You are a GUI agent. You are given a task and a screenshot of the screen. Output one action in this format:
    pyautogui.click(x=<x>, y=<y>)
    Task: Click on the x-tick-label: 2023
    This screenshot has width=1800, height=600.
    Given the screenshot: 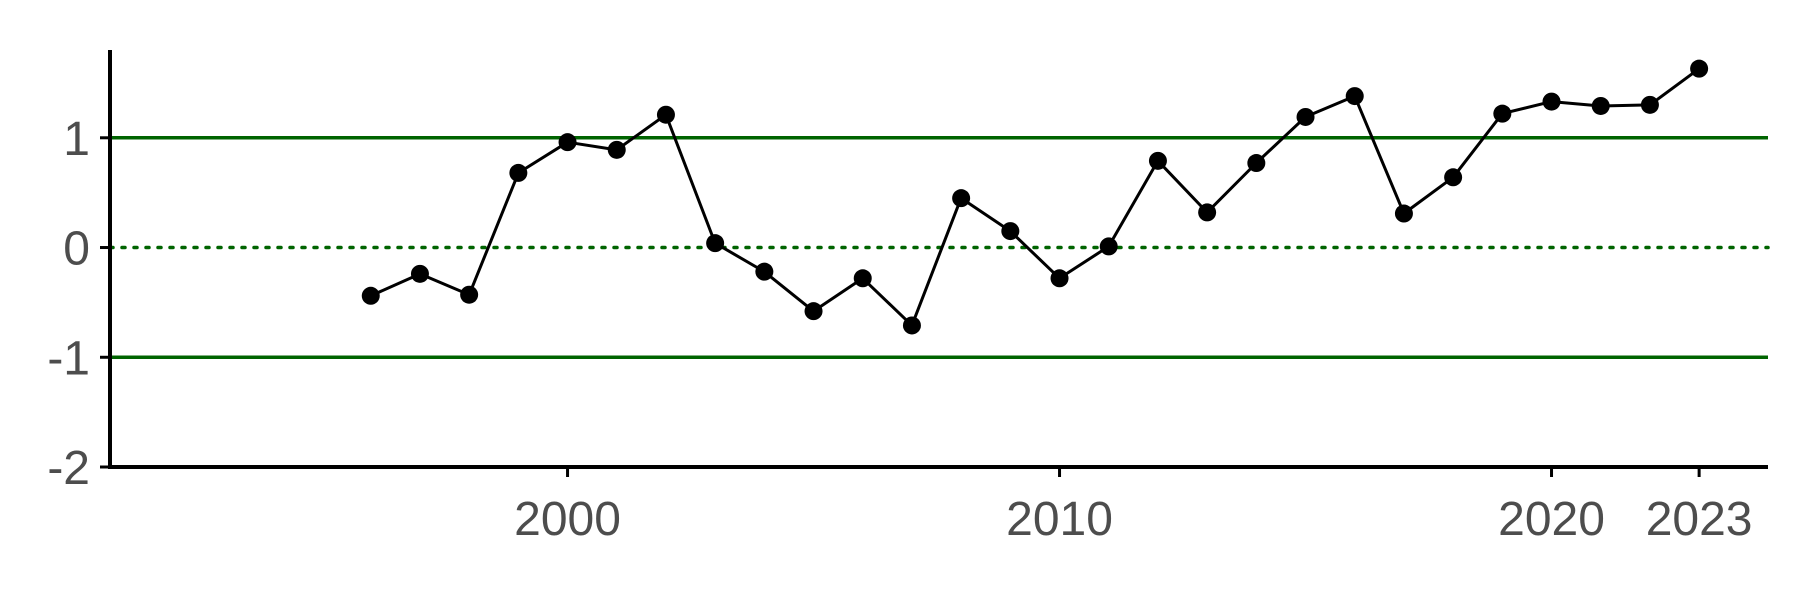 What is the action you would take?
    pyautogui.click(x=1699, y=519)
    